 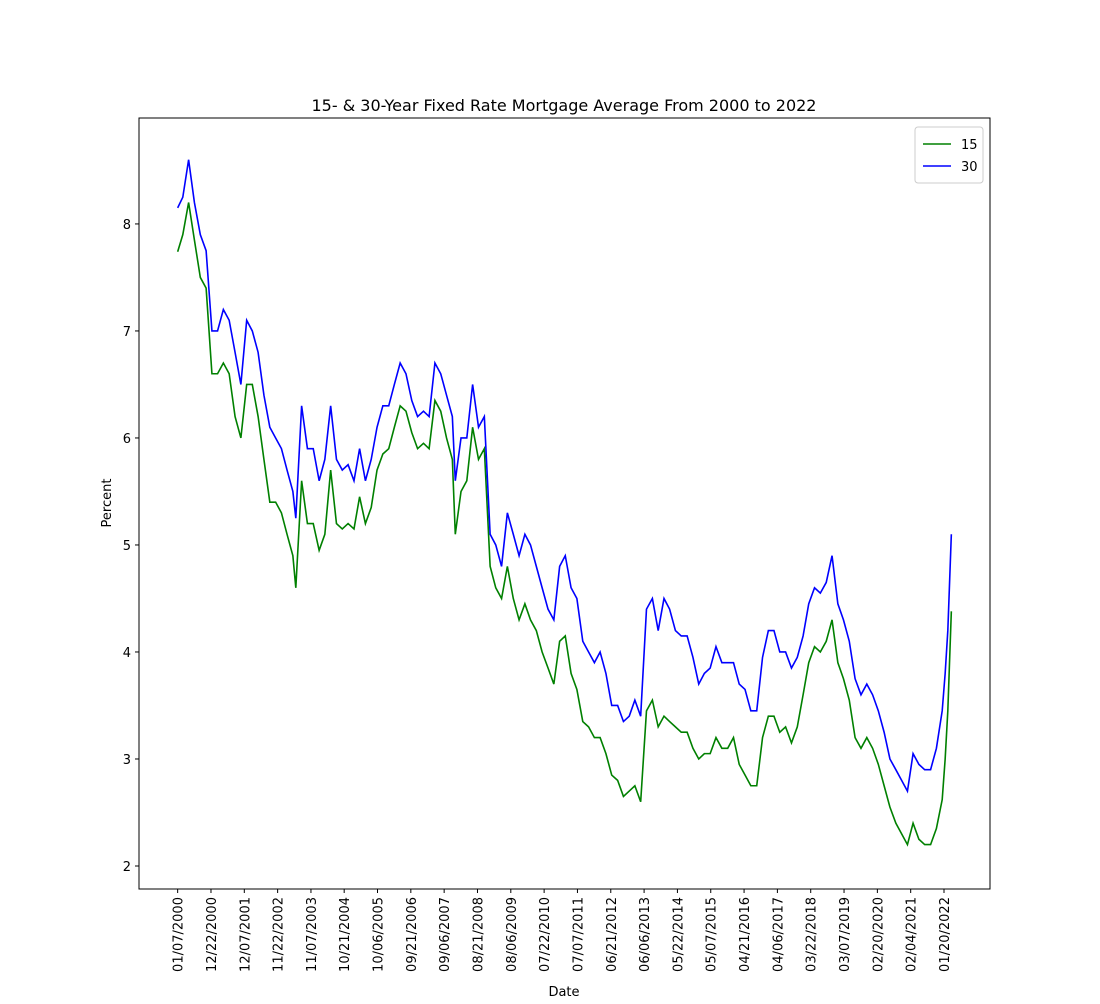 What do you see at coordinates (345, 934) in the screenshot?
I see `x-tick-label: 10/21/2004` at bounding box center [345, 934].